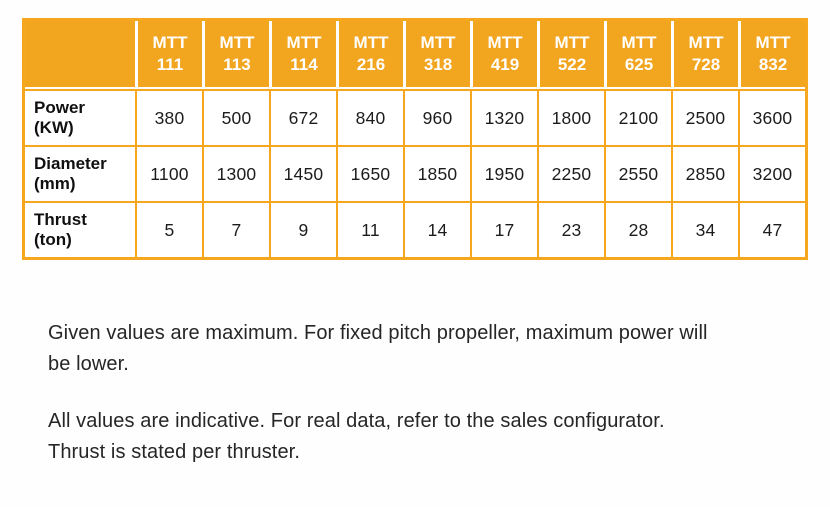 The image size is (830, 507). Describe the element at coordinates (168, 117) in the screenshot. I see `value-cell: 380` at that location.